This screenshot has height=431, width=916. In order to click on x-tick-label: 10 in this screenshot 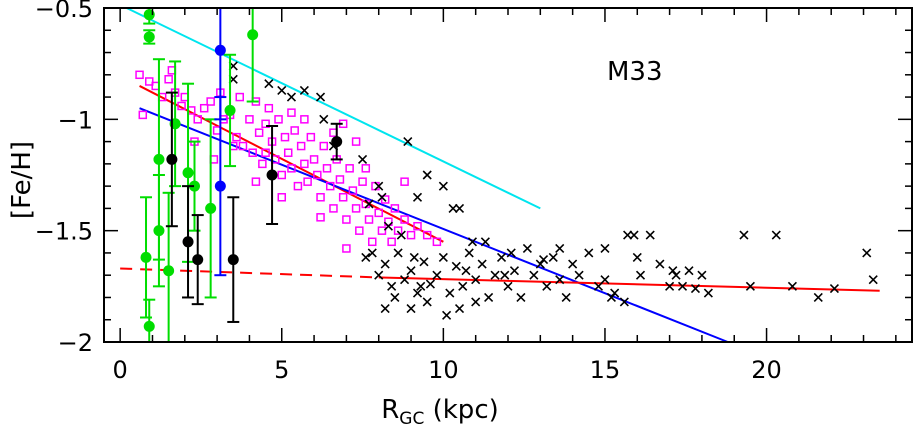, I will do `click(443, 370)`.